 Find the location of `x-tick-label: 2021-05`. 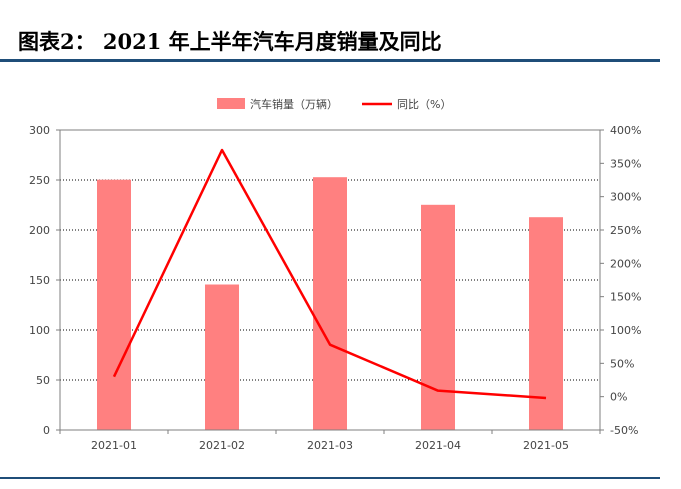

x-tick-label: 2021-05 is located at coordinates (546, 445).